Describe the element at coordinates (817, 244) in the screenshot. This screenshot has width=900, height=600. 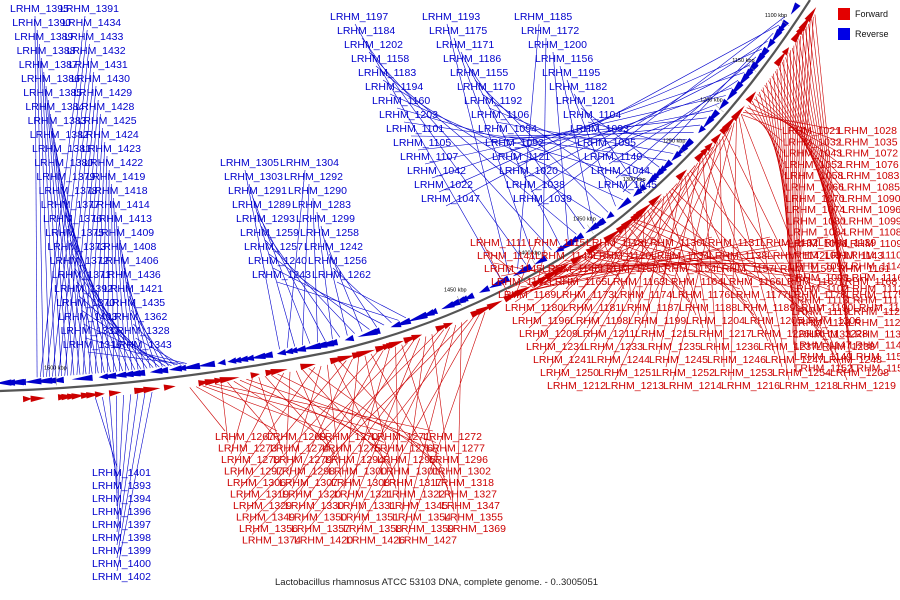
I see `gene-label: LRHM_1086` at that location.